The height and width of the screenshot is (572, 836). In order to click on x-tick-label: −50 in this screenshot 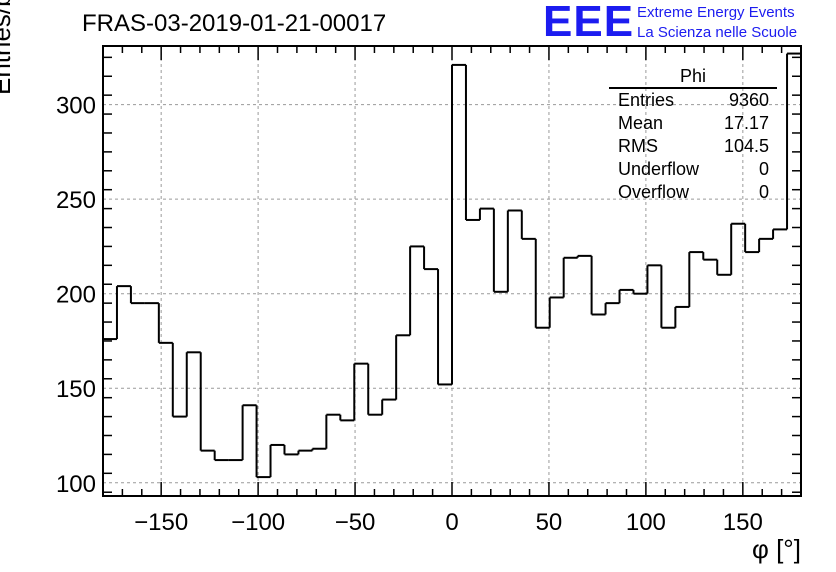, I will do `click(355, 522)`.